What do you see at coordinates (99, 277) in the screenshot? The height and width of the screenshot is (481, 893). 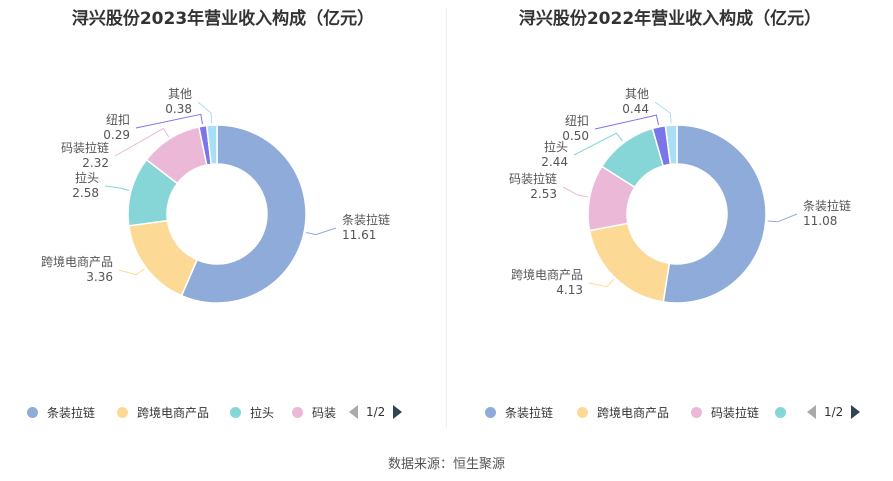 I see `slice-value-label: 3.36` at bounding box center [99, 277].